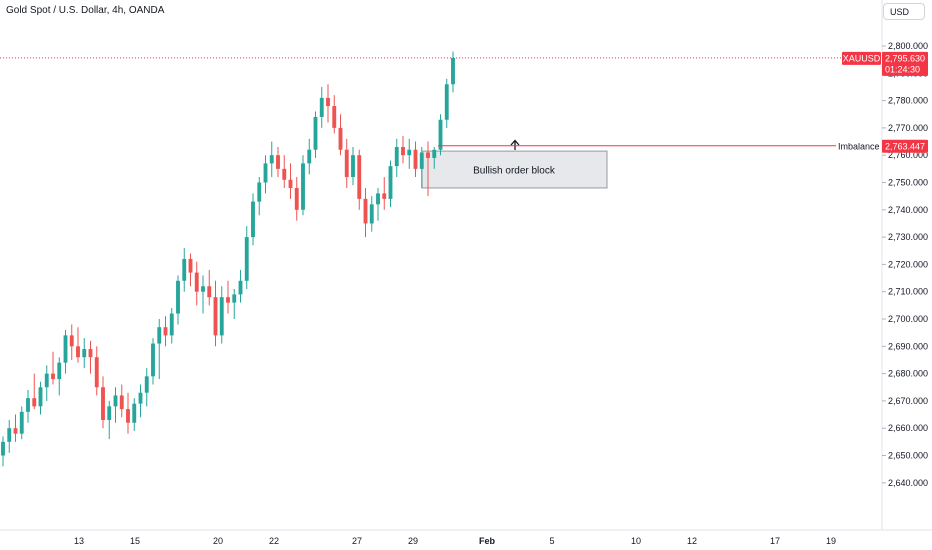  Describe the element at coordinates (413, 541) in the screenshot. I see `x-tick-label: 29` at that location.